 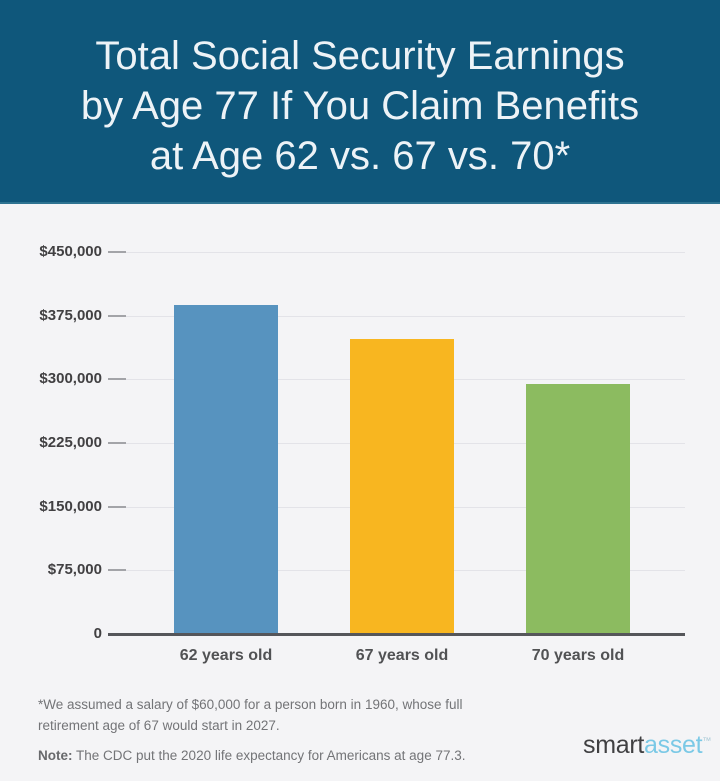 What do you see at coordinates (360, 156) in the screenshot?
I see `chart-title-line-3: at Age 62 vs. 67 vs. 70*` at bounding box center [360, 156].